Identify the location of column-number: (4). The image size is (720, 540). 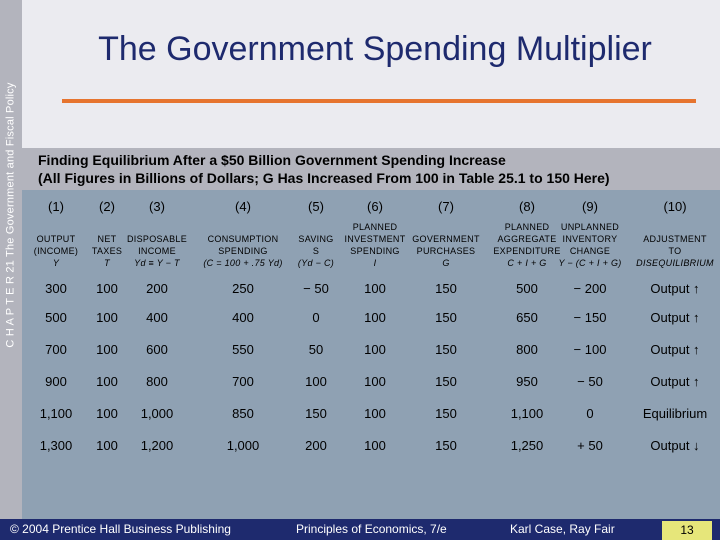
(243, 206).